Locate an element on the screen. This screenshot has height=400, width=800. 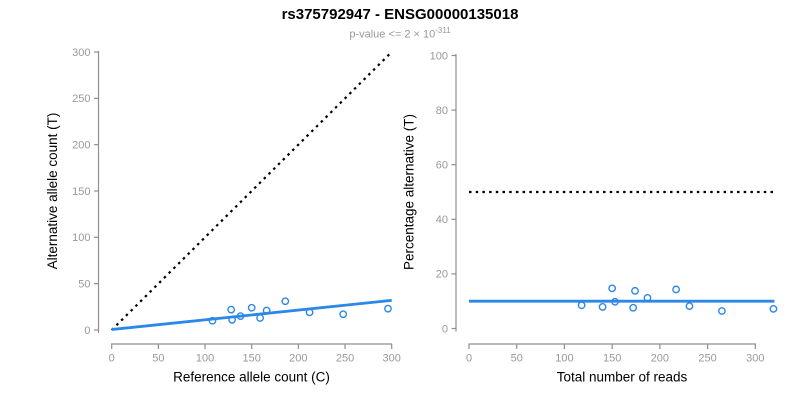
y-axis-tick-label: 40 is located at coordinates (442, 220).